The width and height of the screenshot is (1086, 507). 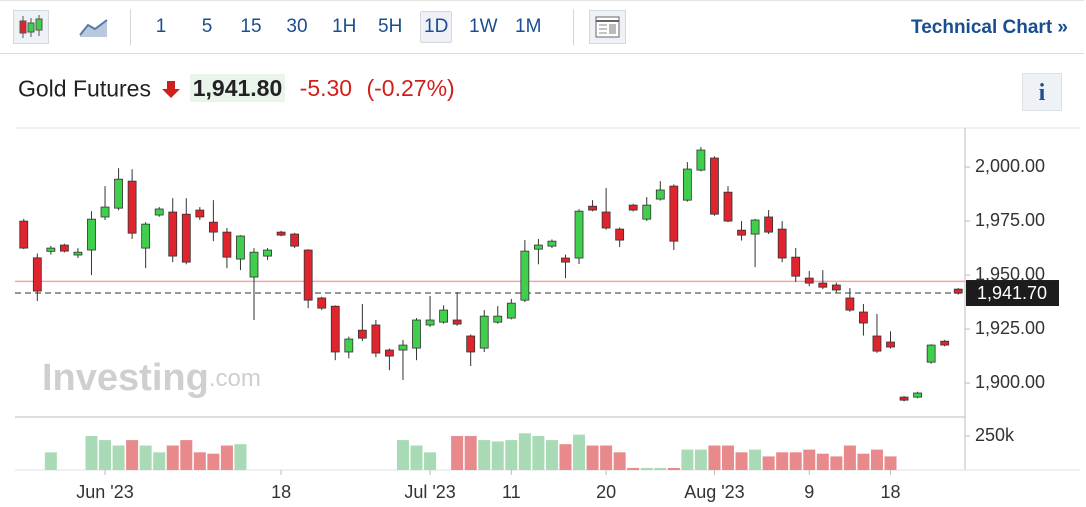 I want to click on last-price-badge, so click(x=1012, y=293).